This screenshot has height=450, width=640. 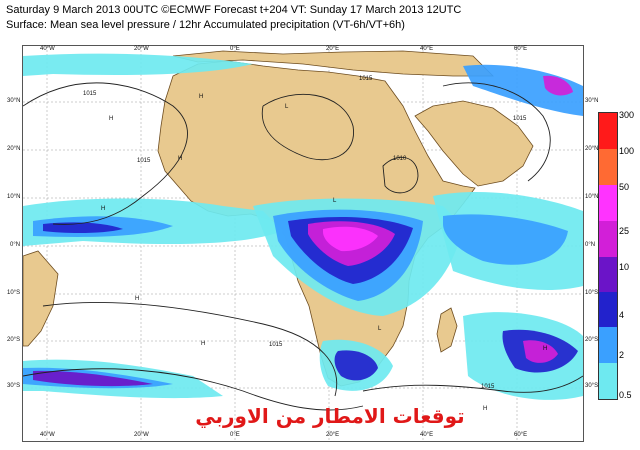 What do you see at coordinates (47, 49) in the screenshot?
I see `lon-label-top: 40°W` at bounding box center [47, 49].